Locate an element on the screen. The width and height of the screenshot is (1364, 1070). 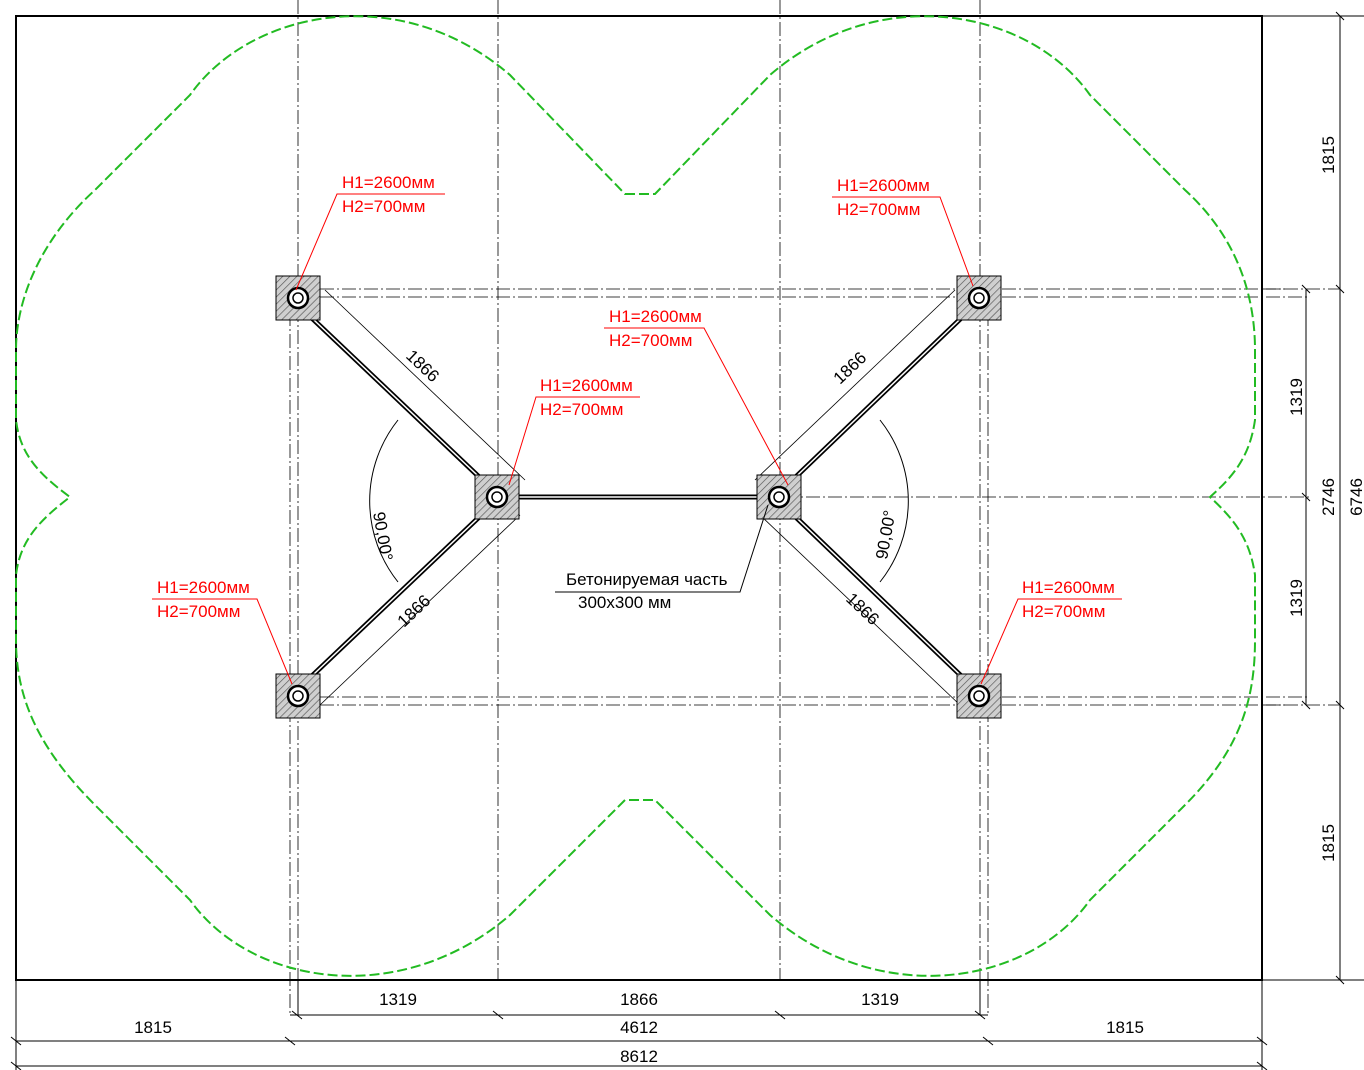
post-center-right is located at coordinates (779, 497).